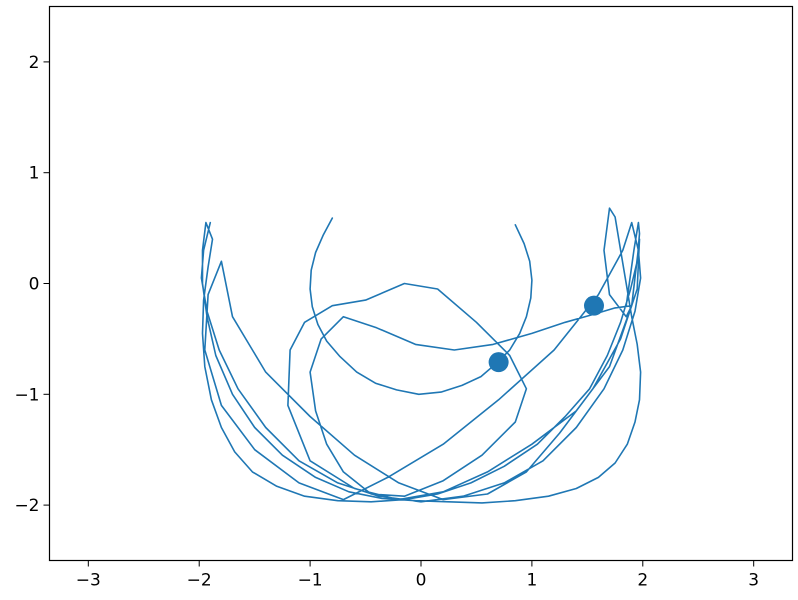  I want to click on outer-bob-marker, so click(594, 306).